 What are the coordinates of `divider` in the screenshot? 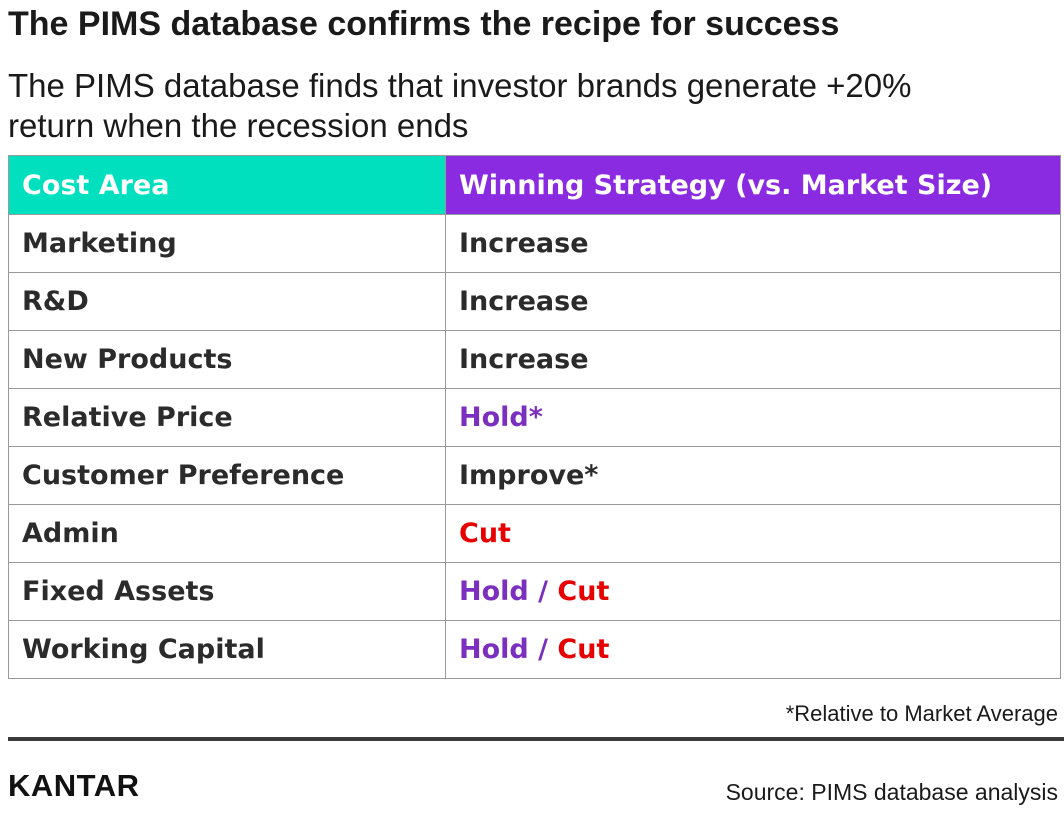 It's located at (536, 739).